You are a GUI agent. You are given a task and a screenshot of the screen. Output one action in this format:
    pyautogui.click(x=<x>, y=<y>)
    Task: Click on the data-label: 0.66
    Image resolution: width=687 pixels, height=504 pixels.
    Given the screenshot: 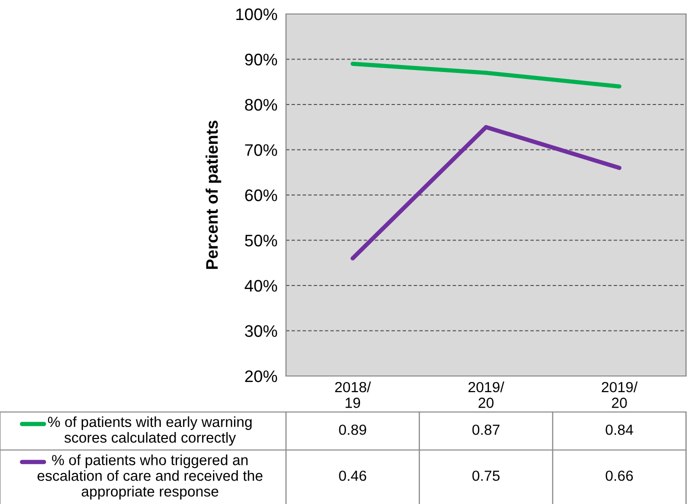 What is the action you would take?
    pyautogui.click(x=619, y=475)
    